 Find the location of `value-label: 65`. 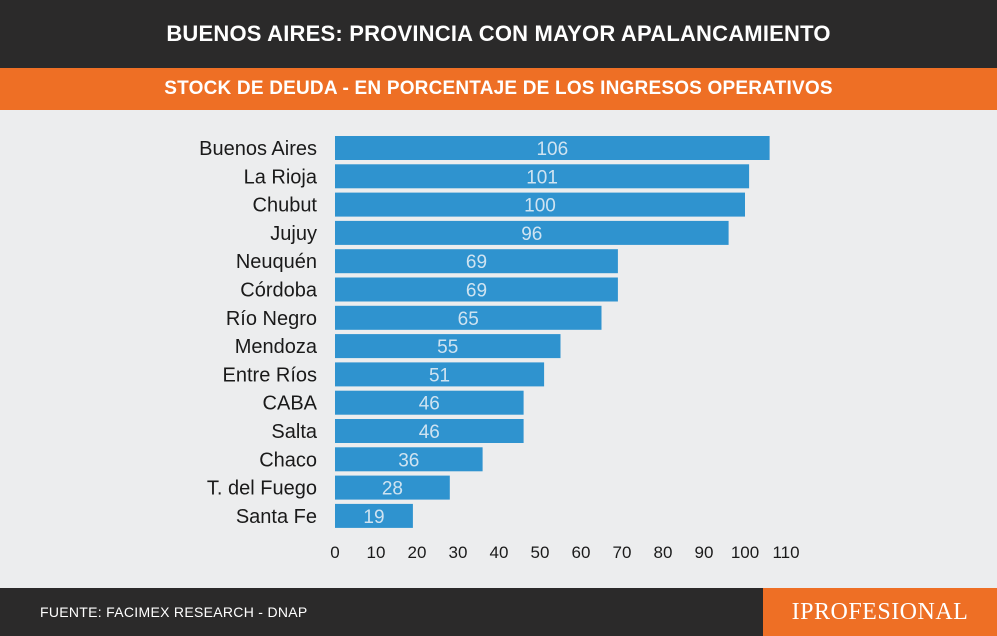

value-label: 65 is located at coordinates (468, 319).